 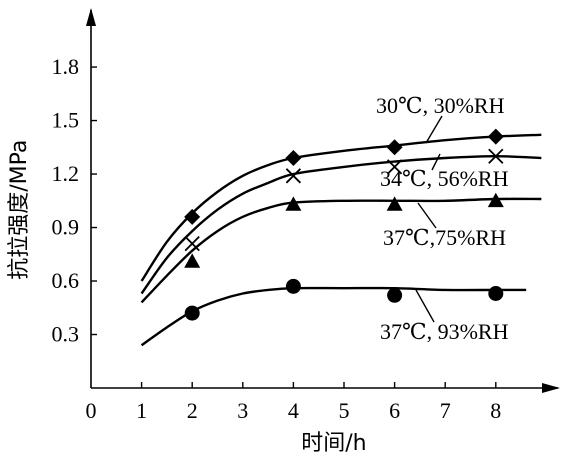 I want to click on x-tick-label: 0, so click(x=91, y=410).